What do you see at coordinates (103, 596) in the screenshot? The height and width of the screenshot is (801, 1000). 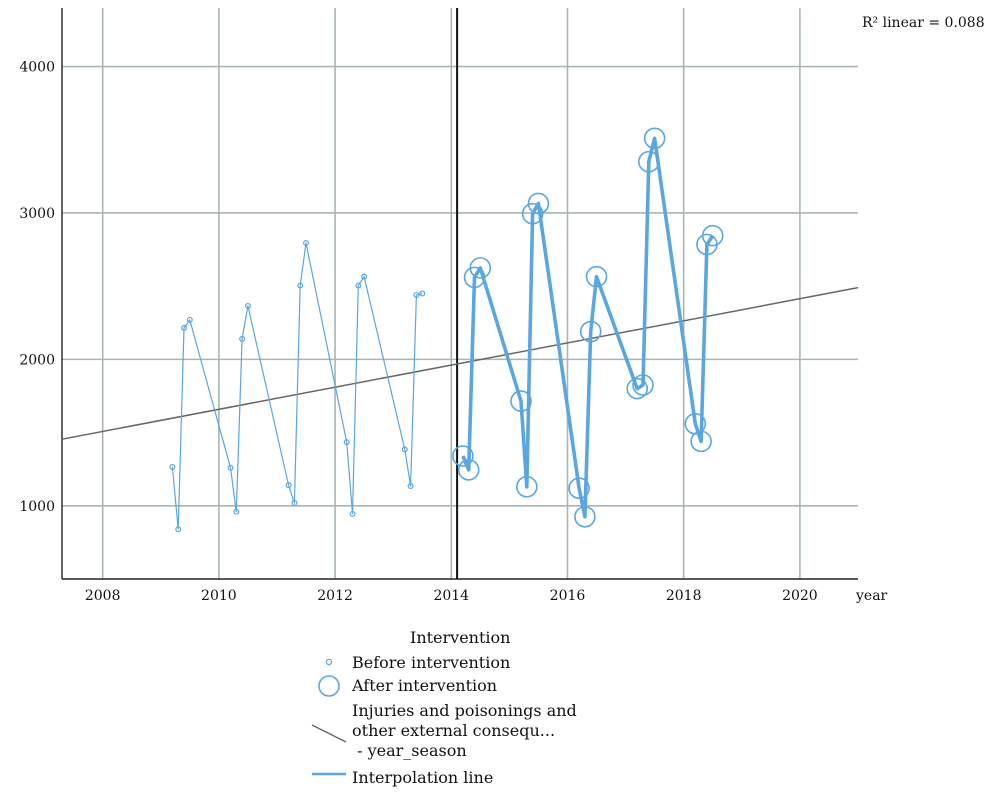 I see `x-tick-label: 2008` at bounding box center [103, 596].